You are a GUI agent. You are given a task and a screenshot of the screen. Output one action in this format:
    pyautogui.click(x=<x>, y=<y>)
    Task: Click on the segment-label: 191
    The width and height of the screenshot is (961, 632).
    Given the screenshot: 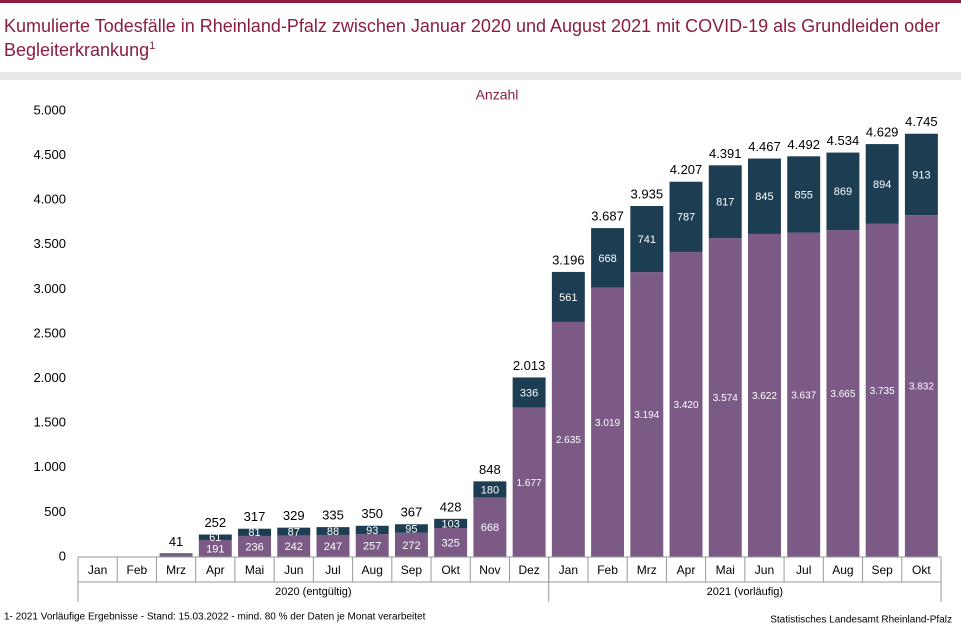 What is the action you would take?
    pyautogui.click(x=215, y=549)
    